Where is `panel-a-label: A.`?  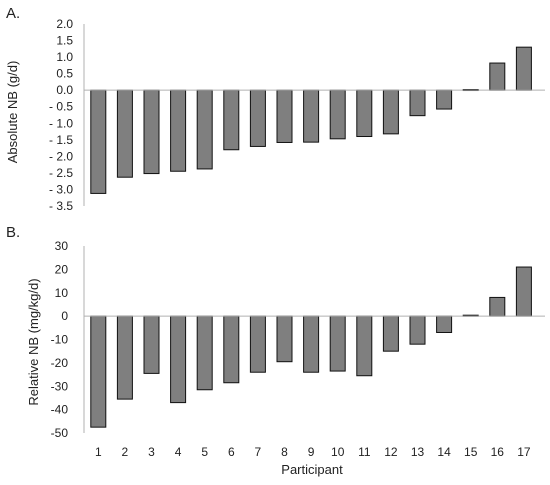 panel-a-label: A. is located at coordinates (13, 13).